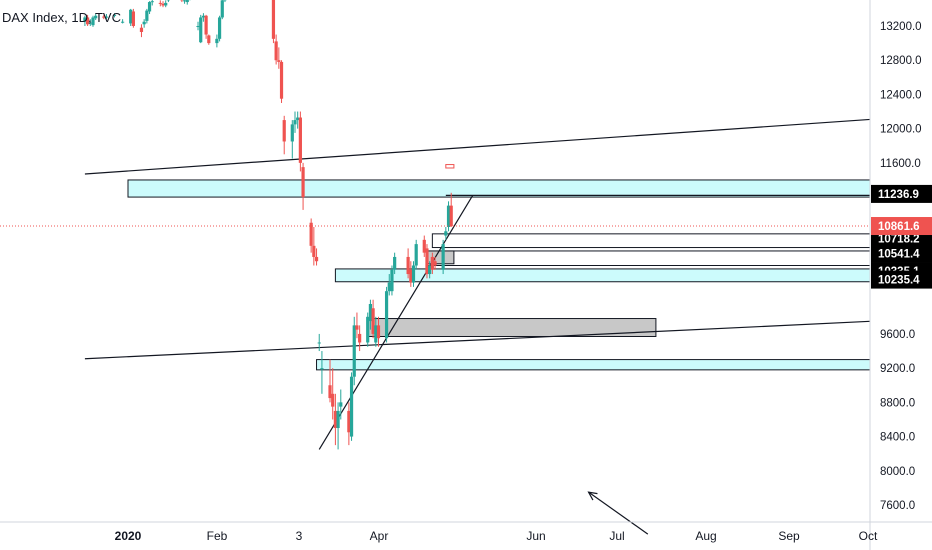  I want to click on time-tick: Feb, so click(217, 536).